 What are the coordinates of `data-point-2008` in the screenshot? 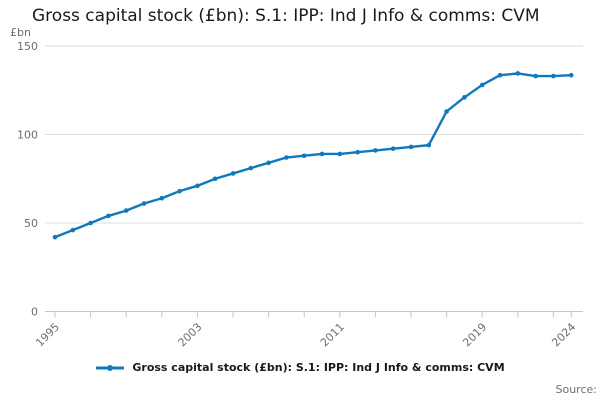 It's located at (286, 157).